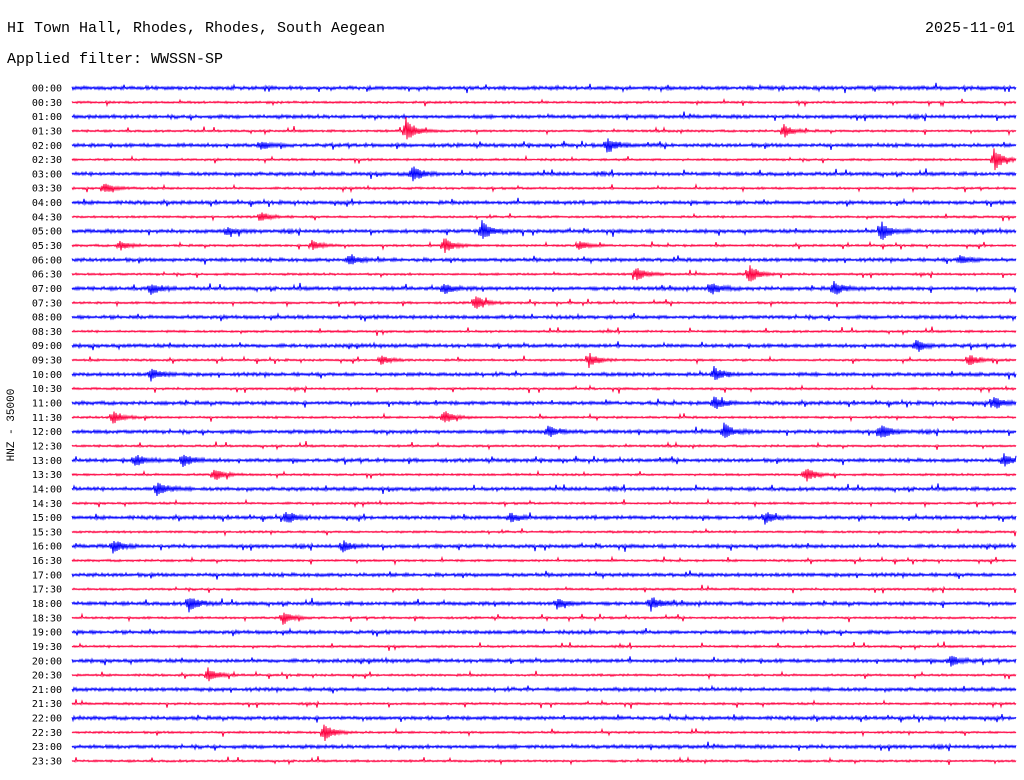 Image resolution: width=1024 pixels, height=780 pixels. What do you see at coordinates (47, 461) in the screenshot?
I see `row-time-label: 13:00` at bounding box center [47, 461].